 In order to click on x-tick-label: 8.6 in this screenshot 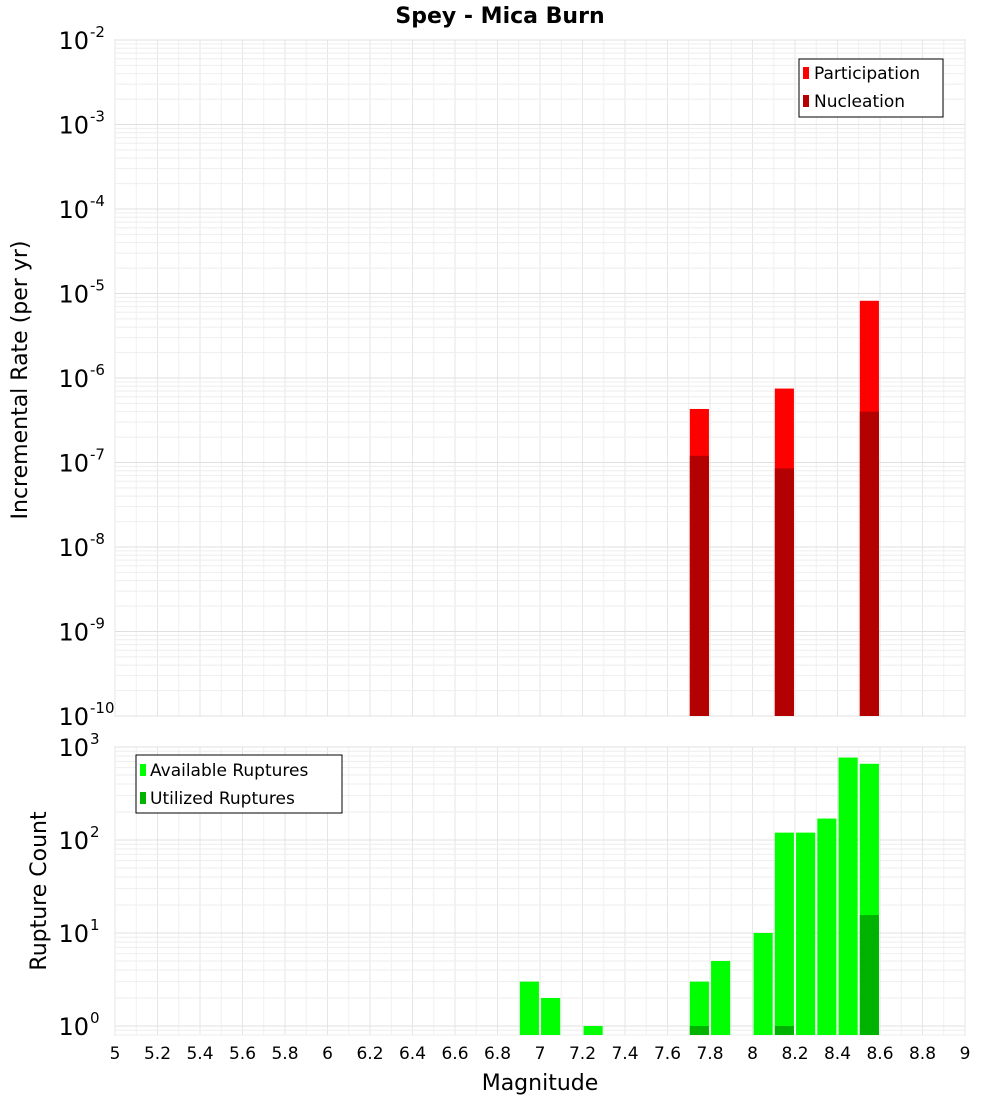, I will do `click(879, 1054)`.